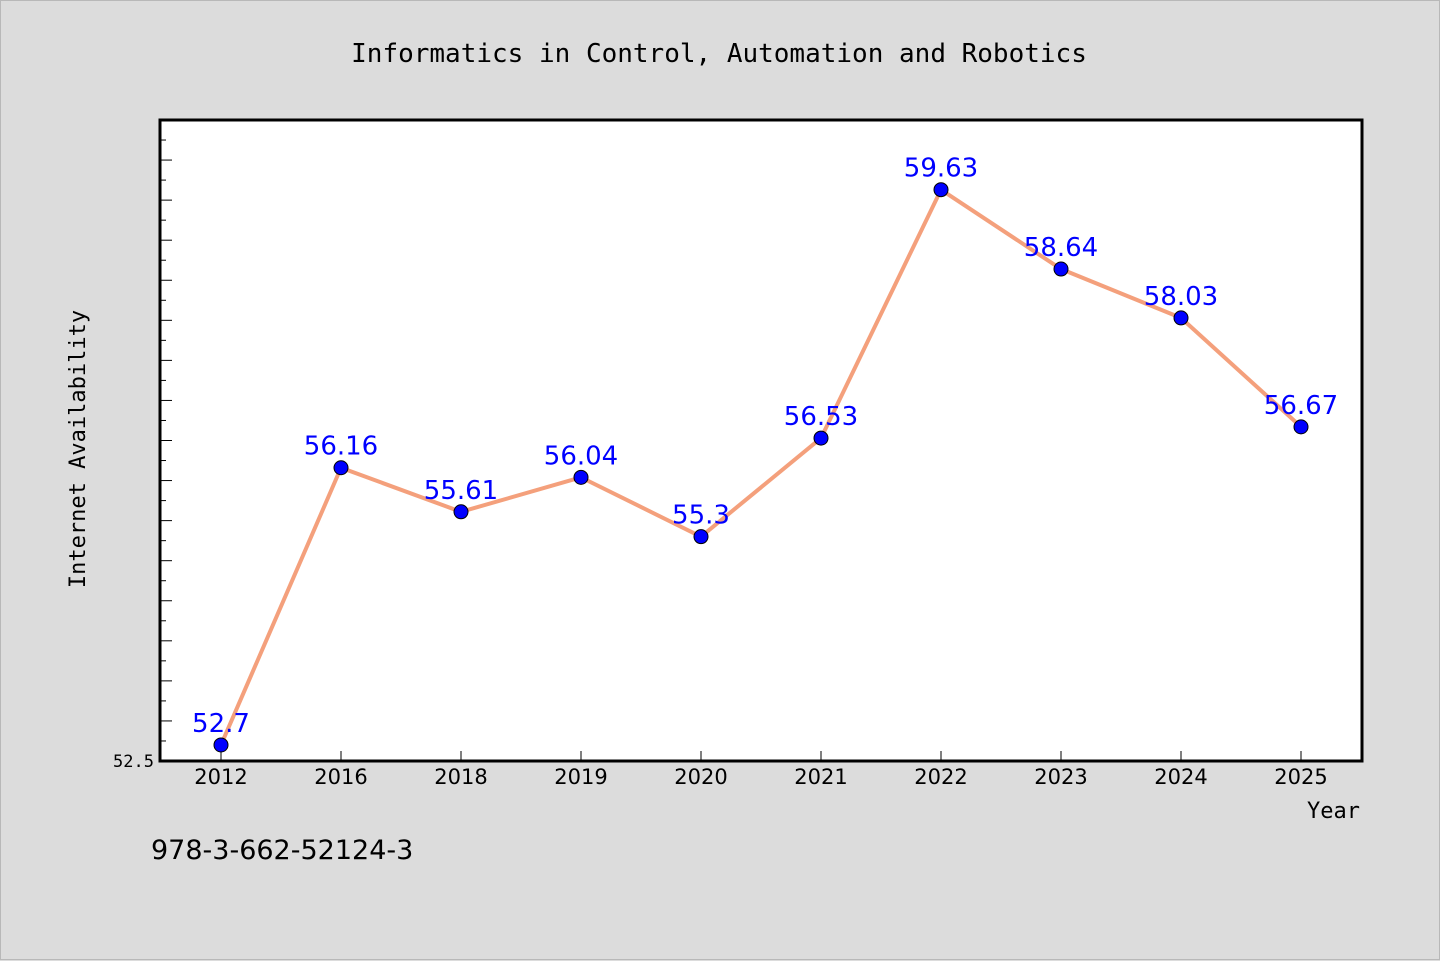 The width and height of the screenshot is (1440, 961). Describe the element at coordinates (340, 777) in the screenshot. I see `x-tick-label: 2016` at that location.